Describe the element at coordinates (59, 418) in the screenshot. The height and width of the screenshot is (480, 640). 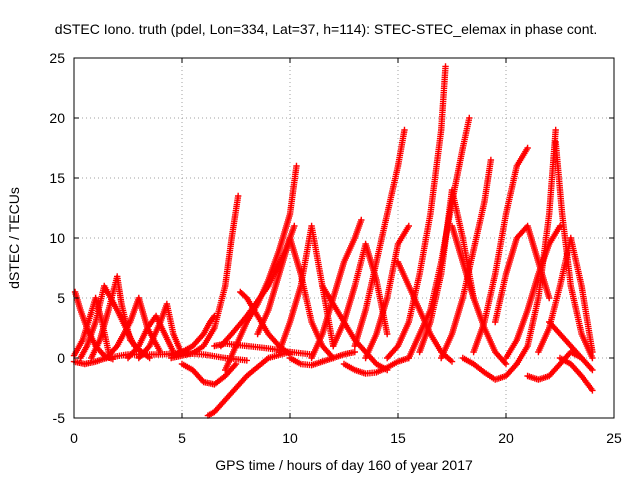
I see `y-tick-label: -5` at that location.